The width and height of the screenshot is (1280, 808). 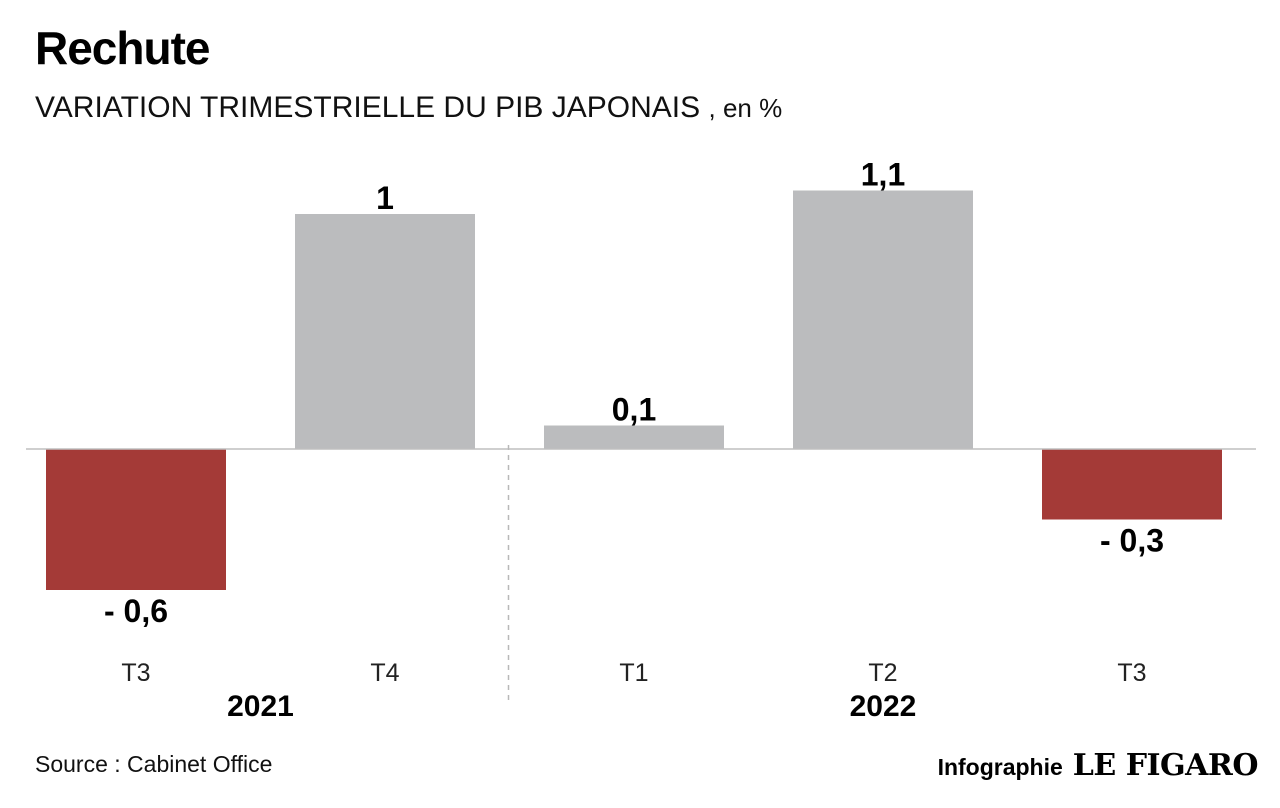 I want to click on data-label: 1,1, so click(x=883, y=175).